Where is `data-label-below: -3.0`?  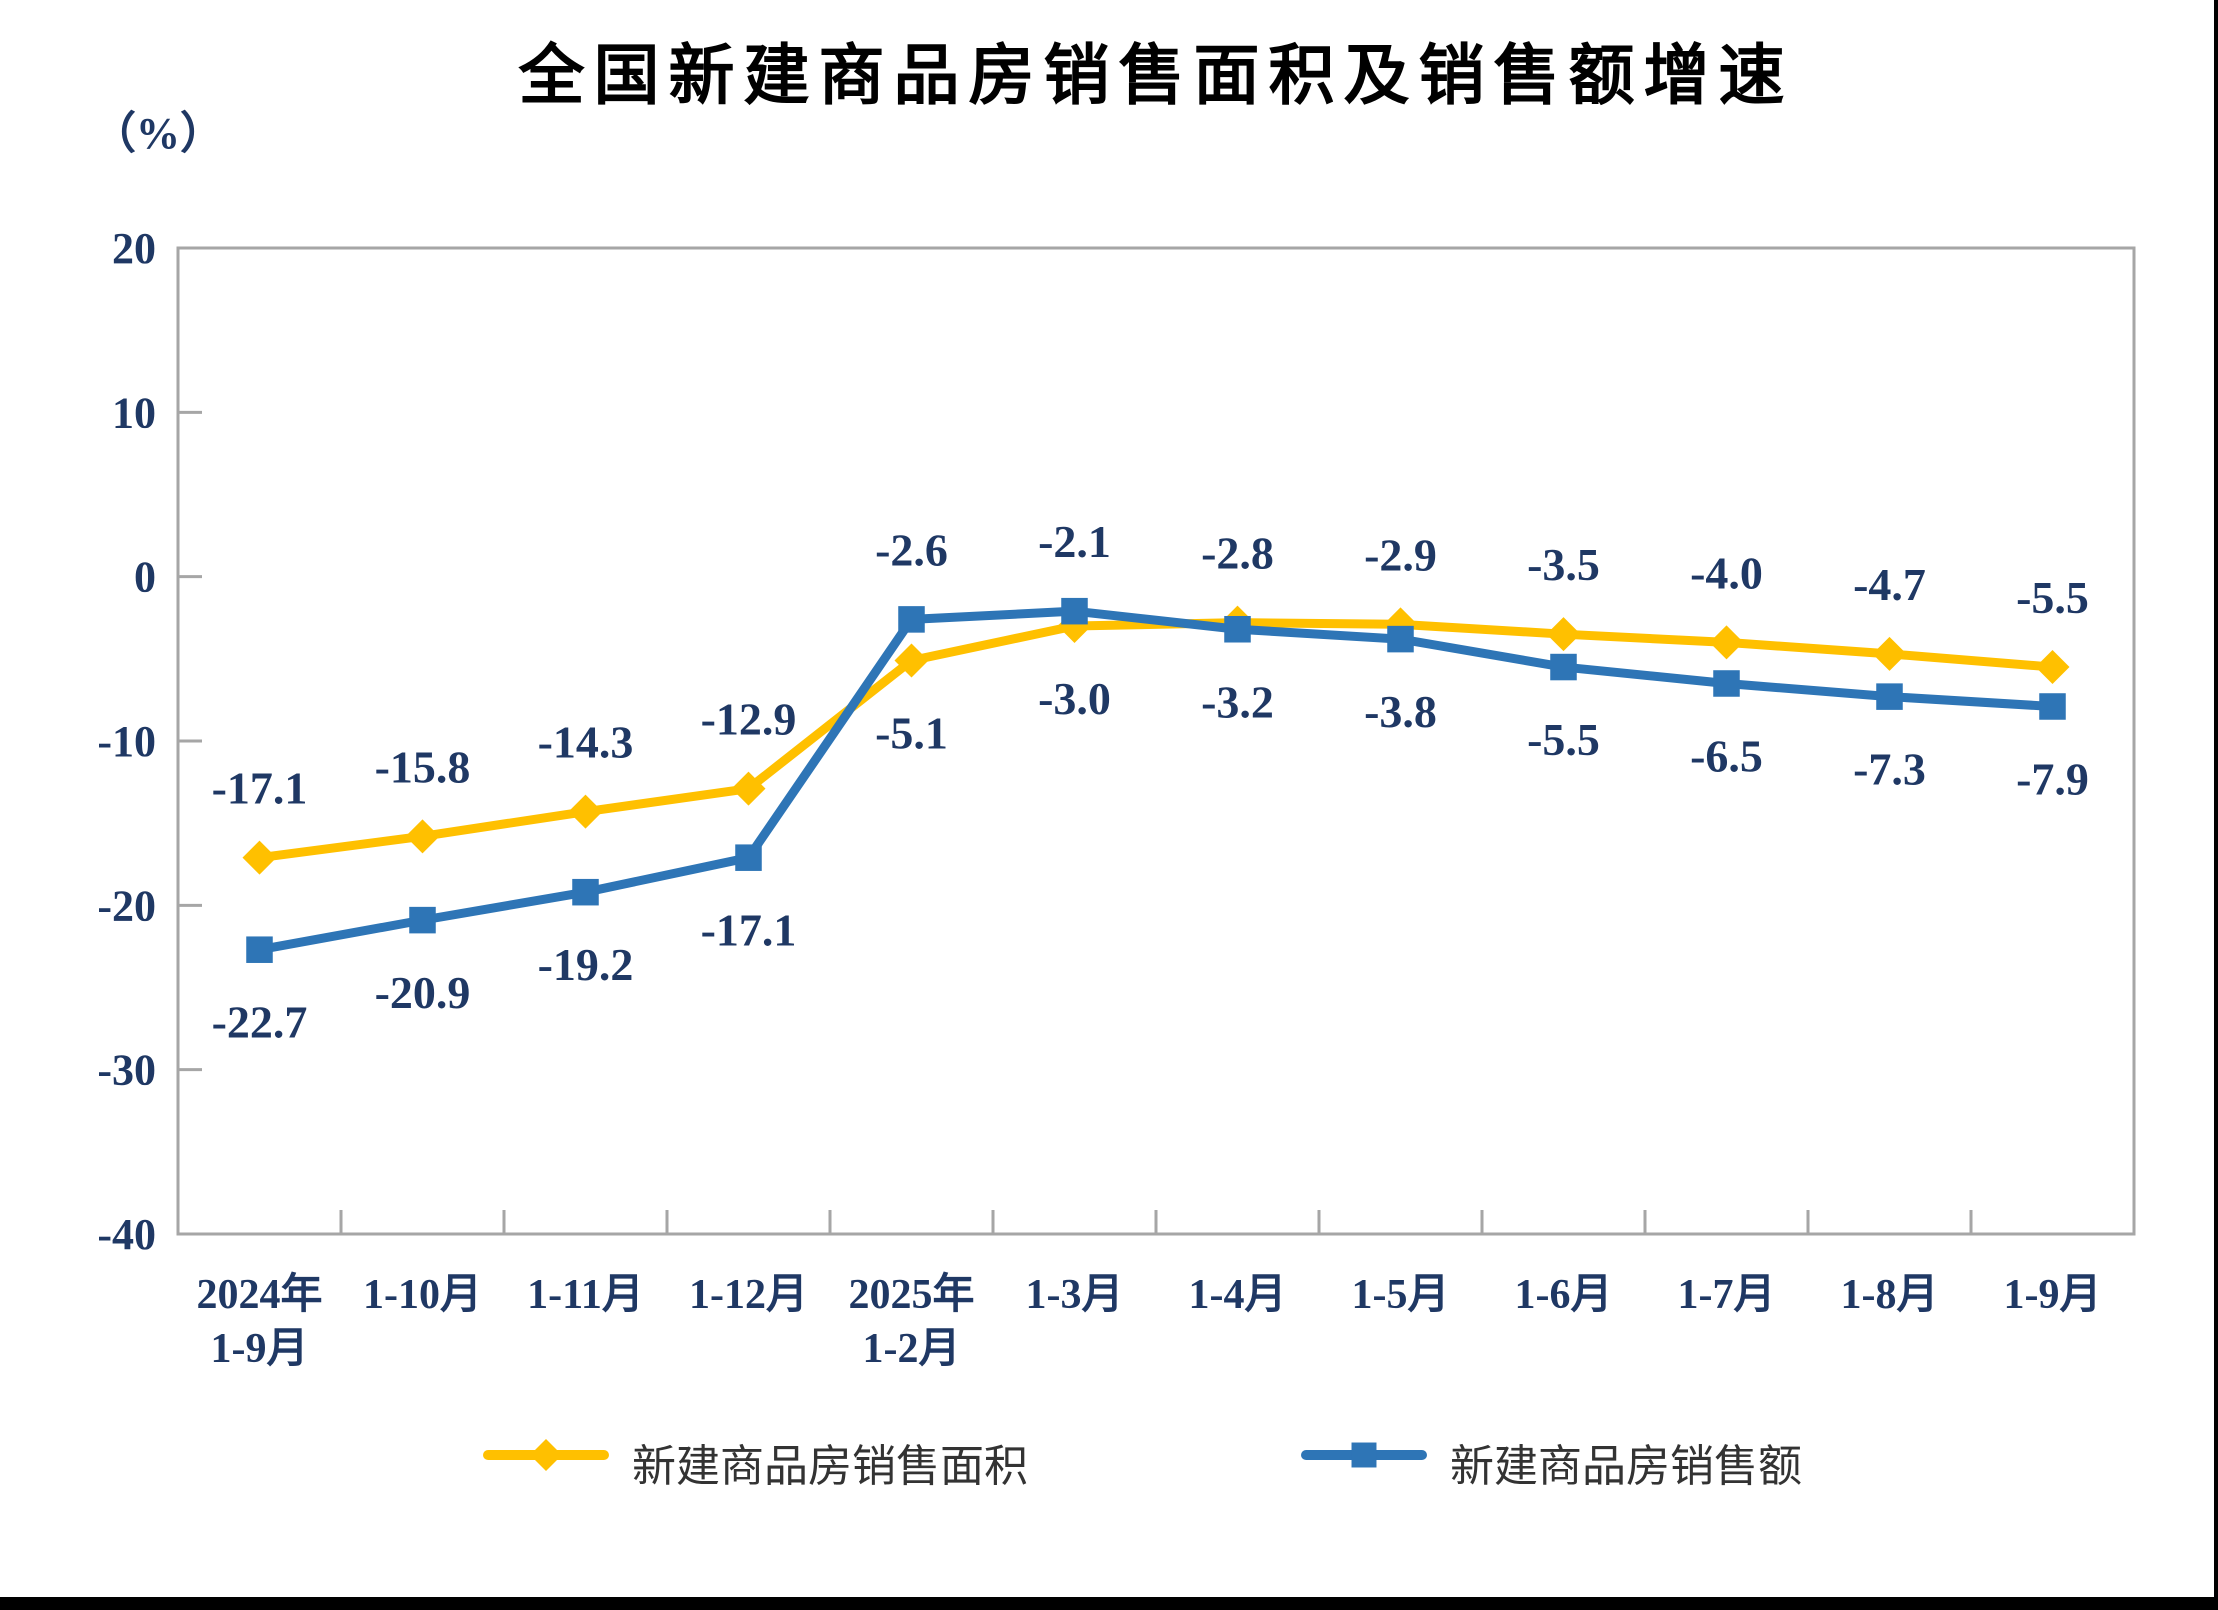 data-label-below: -3.0 is located at coordinates (1074, 698).